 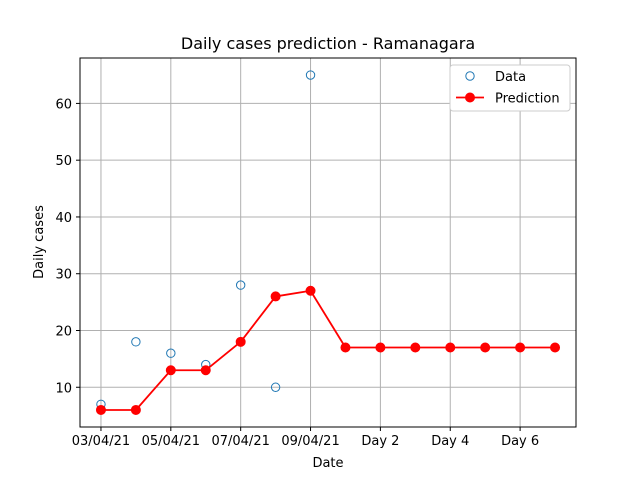 What do you see at coordinates (527, 99) in the screenshot?
I see `legend-label: Prediction` at bounding box center [527, 99].